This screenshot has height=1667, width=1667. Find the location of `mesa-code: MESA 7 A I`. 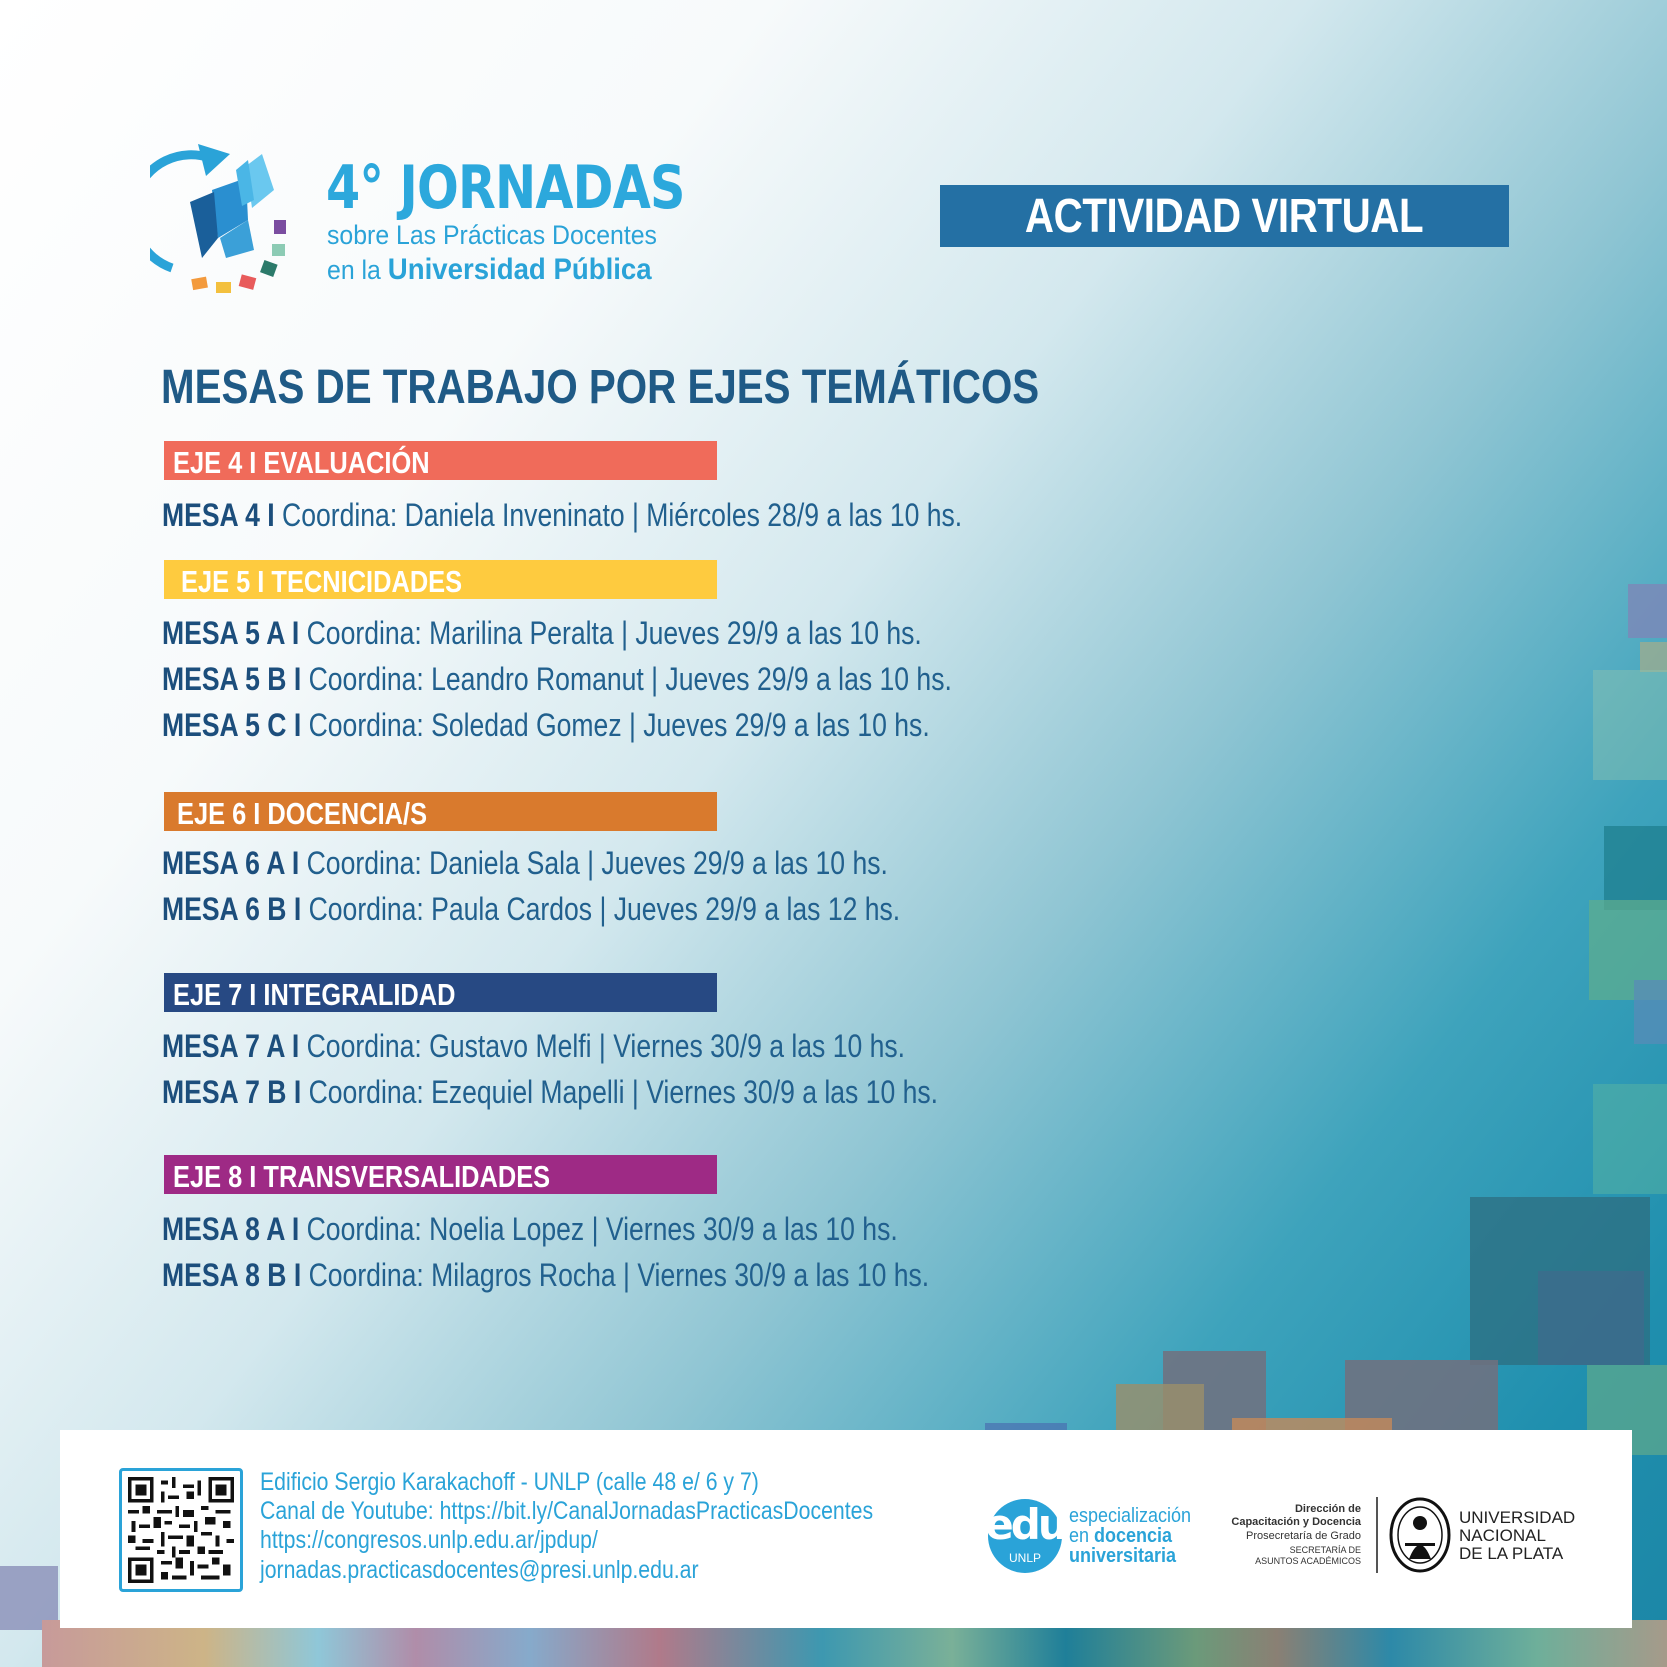

mesa-code: MESA 7 A I is located at coordinates (231, 1046).